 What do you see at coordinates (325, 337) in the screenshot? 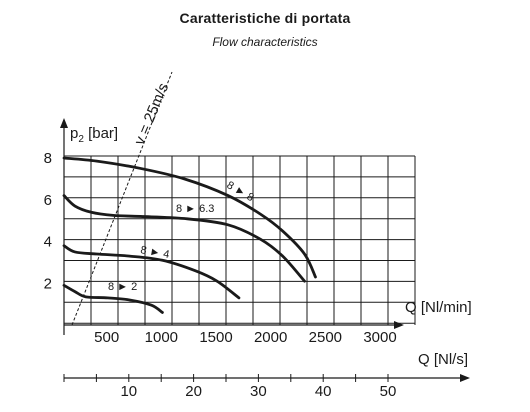
I see `x-tick-label: 2500` at bounding box center [325, 337].